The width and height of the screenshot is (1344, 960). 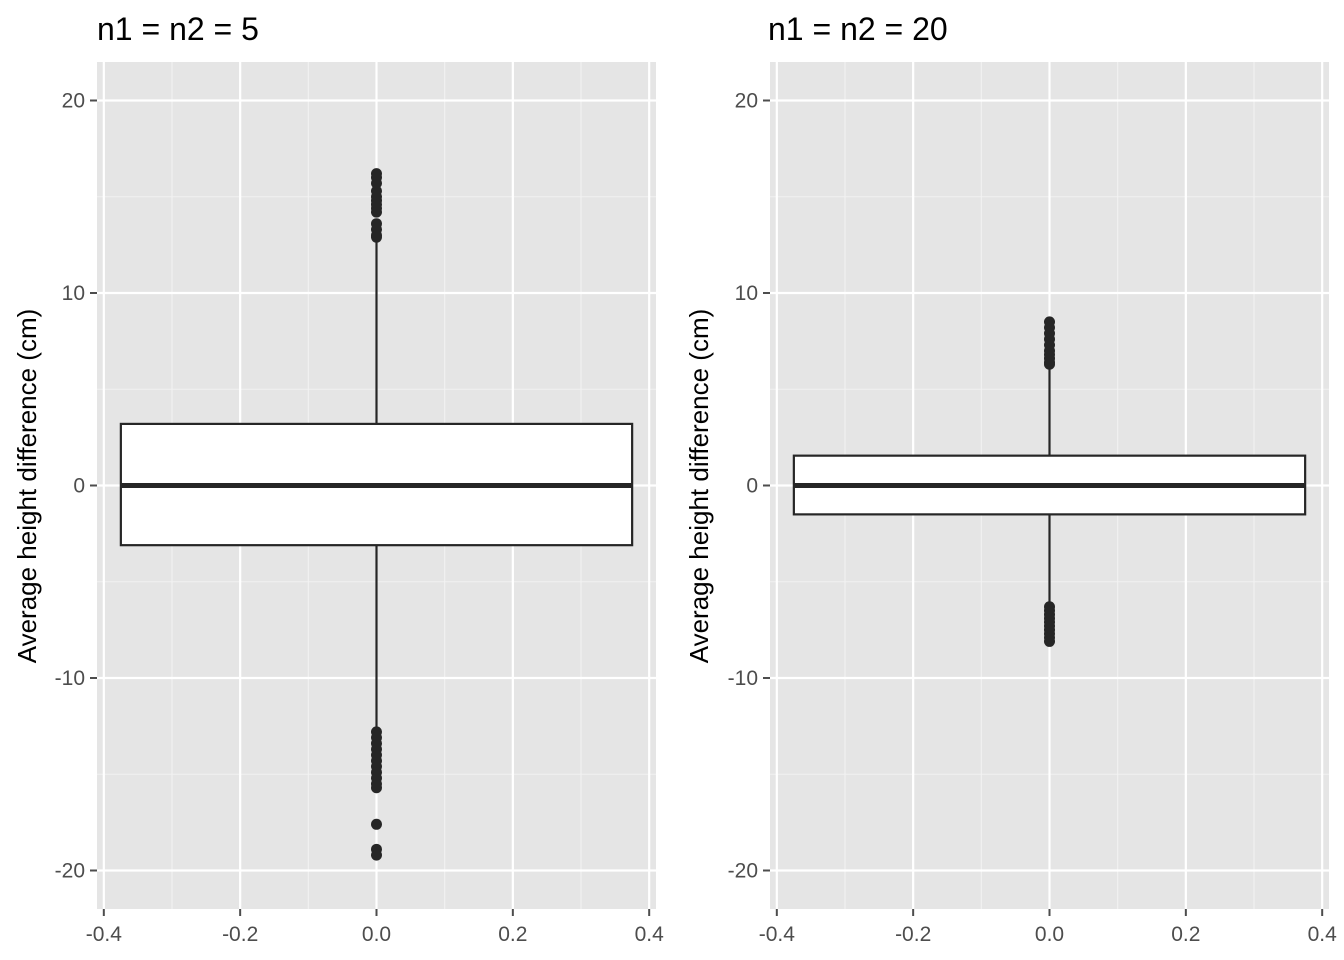 What do you see at coordinates (858, 29) in the screenshot?
I see `panel-title-right: n1 = n2 = 20` at bounding box center [858, 29].